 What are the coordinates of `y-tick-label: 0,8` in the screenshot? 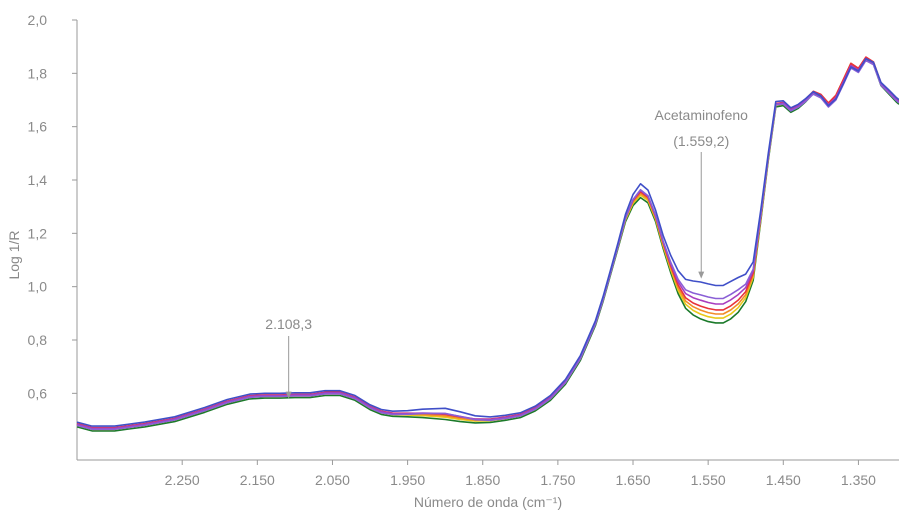 It's located at (38, 340).